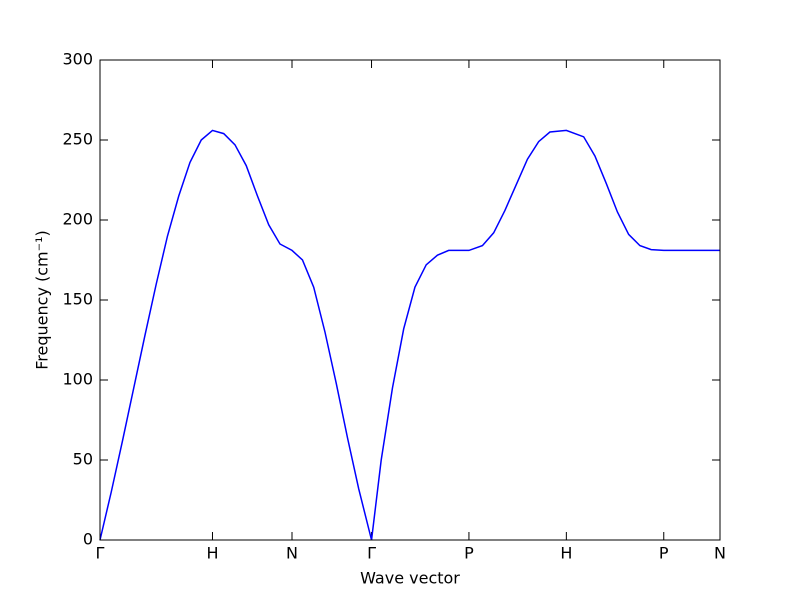 This screenshot has height=600, width=800. I want to click on y-tick-label: 150, so click(77, 299).